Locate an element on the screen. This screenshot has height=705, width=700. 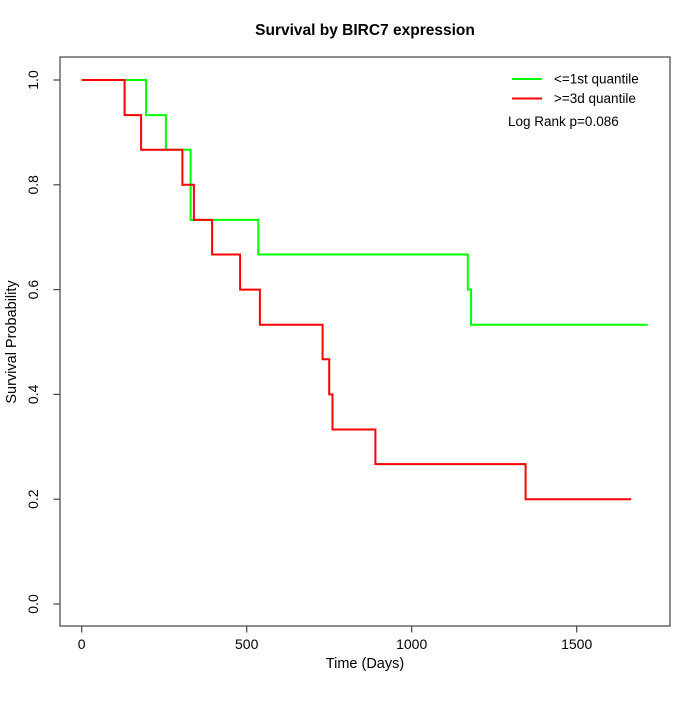
x-tick-label: 1000 is located at coordinates (411, 644).